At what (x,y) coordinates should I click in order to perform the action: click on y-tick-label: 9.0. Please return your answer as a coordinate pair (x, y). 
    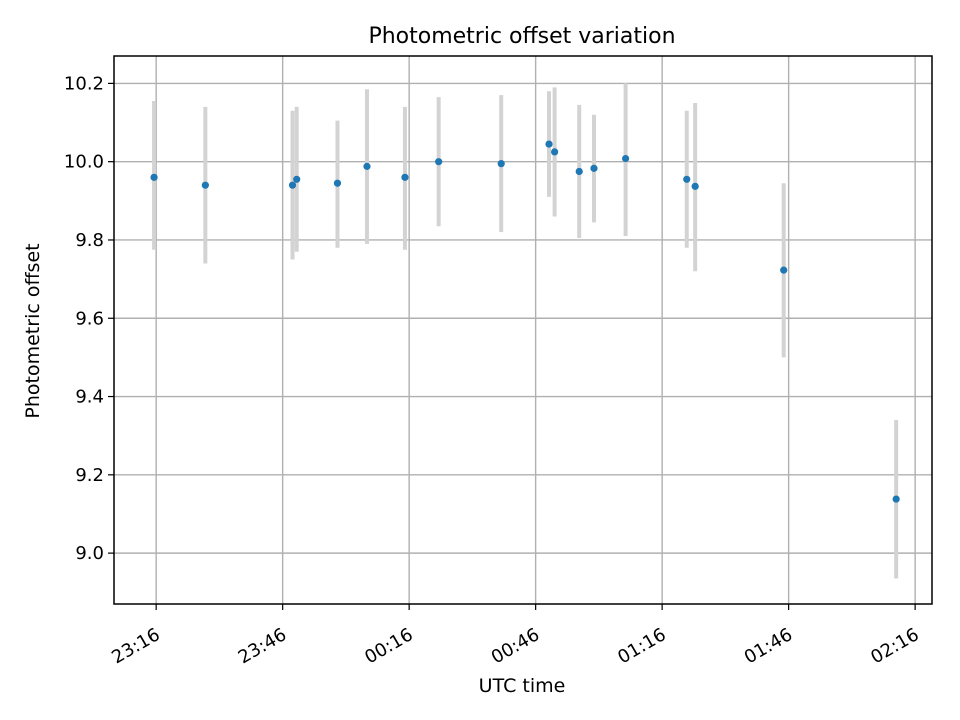
    Looking at the image, I should click on (89, 553).